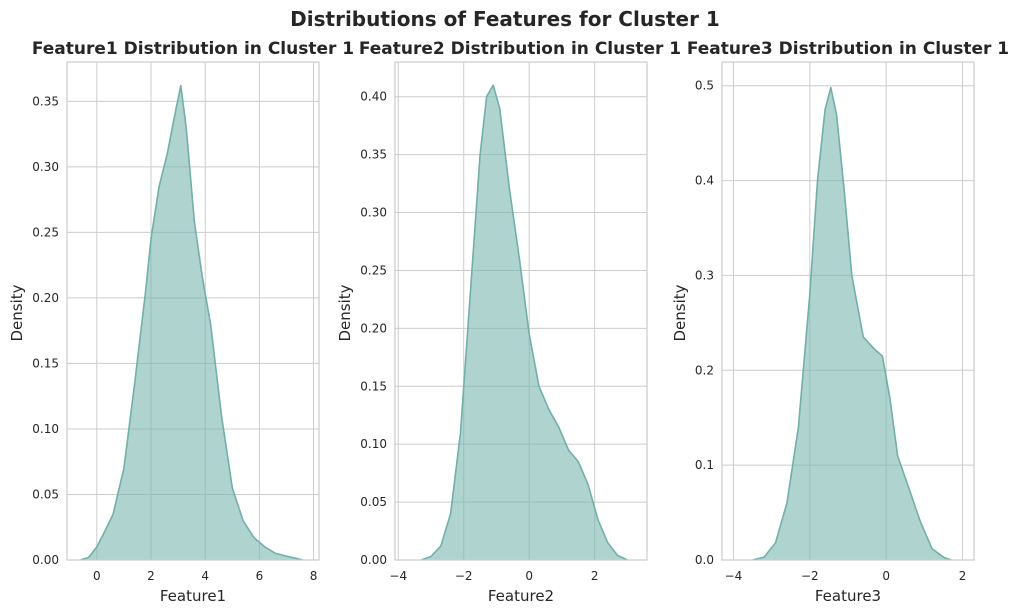 Image resolution: width=1012 pixels, height=614 pixels. I want to click on x-axis-label: Feature1, so click(193, 596).